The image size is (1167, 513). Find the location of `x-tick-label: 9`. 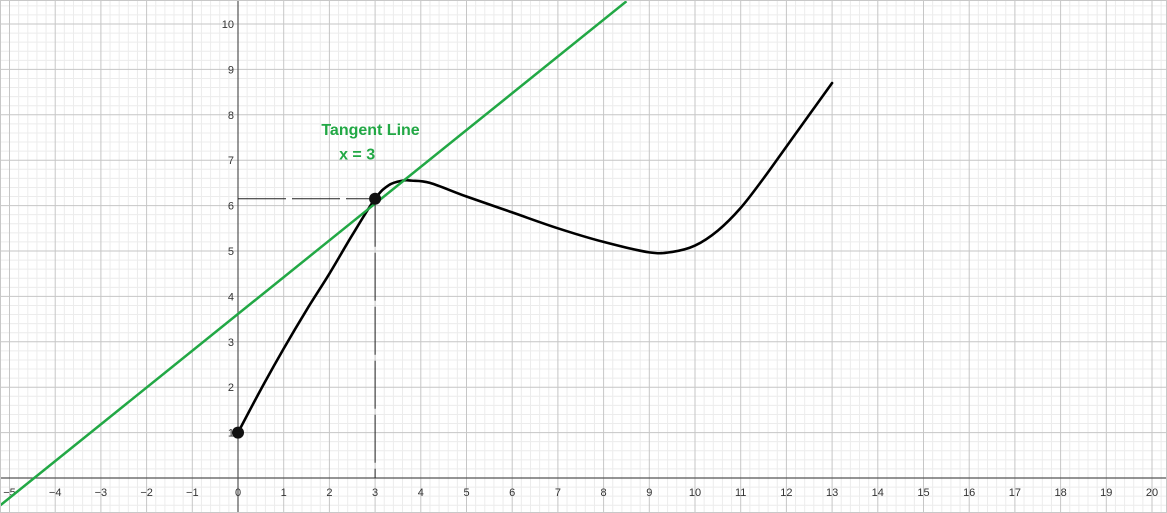

x-tick-label: 9 is located at coordinates (649, 493).